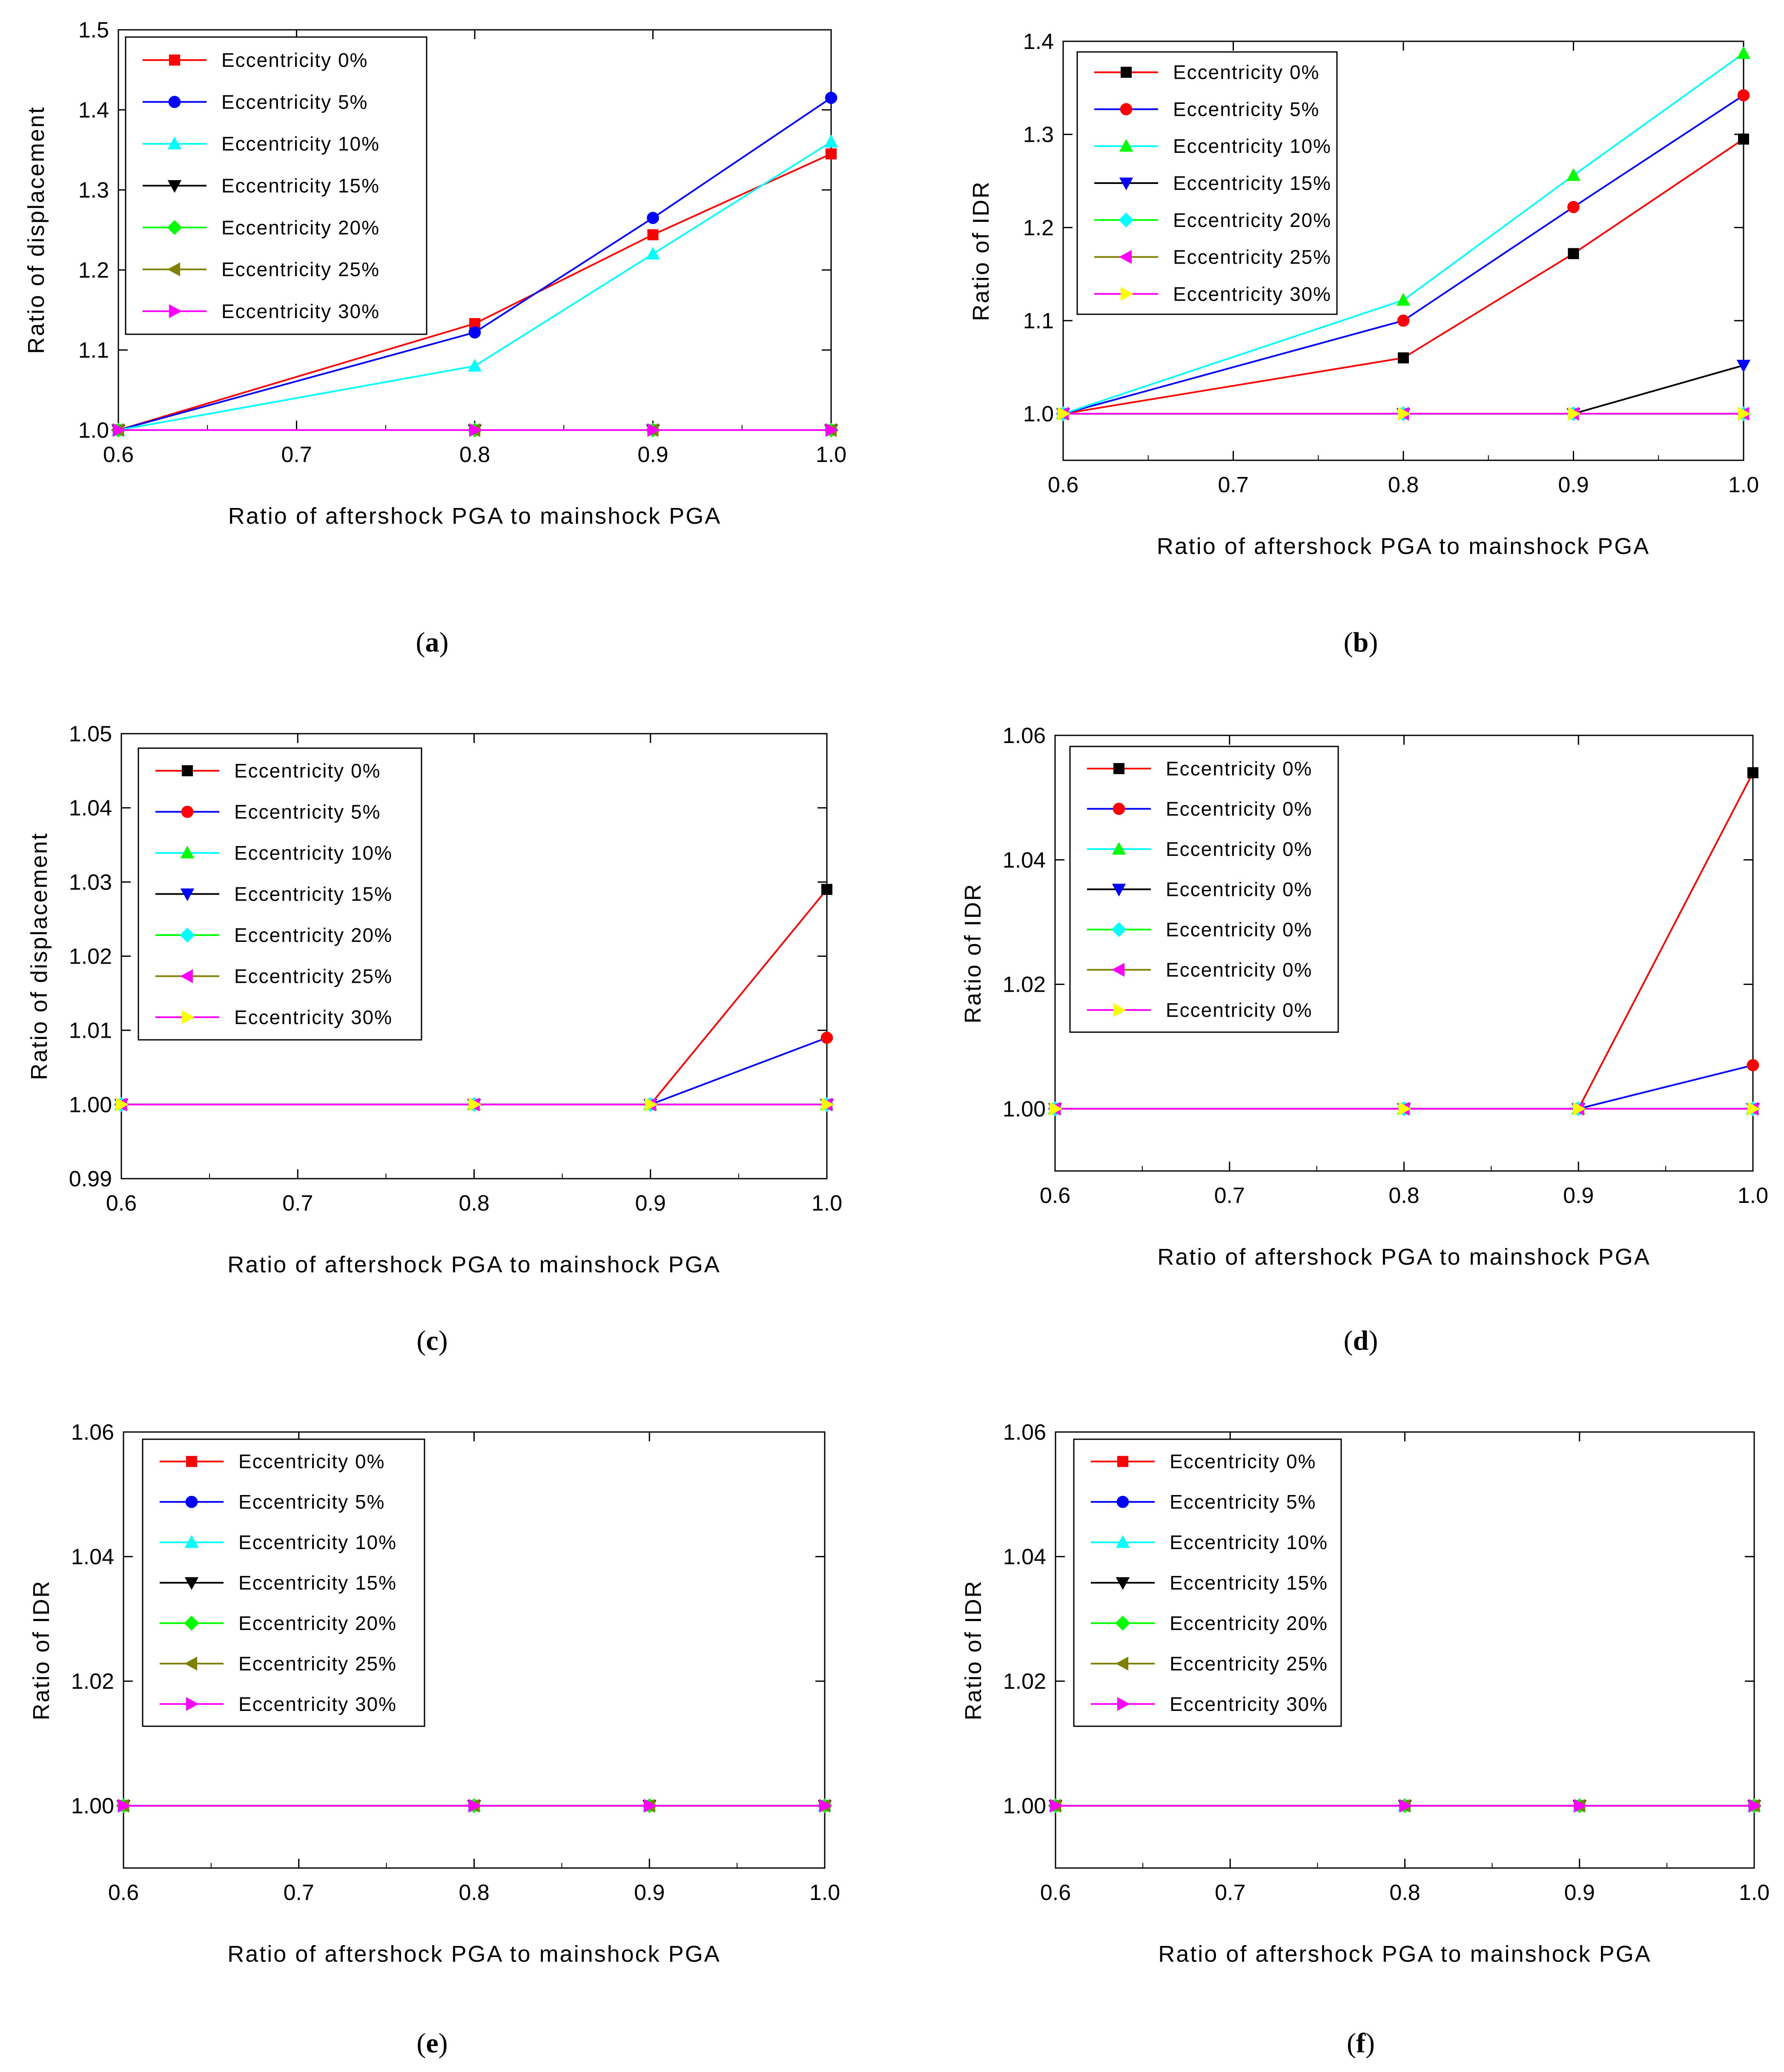 The image size is (1784, 2072). What do you see at coordinates (431, 2043) in the screenshot?
I see `panel-caption: (e)` at bounding box center [431, 2043].